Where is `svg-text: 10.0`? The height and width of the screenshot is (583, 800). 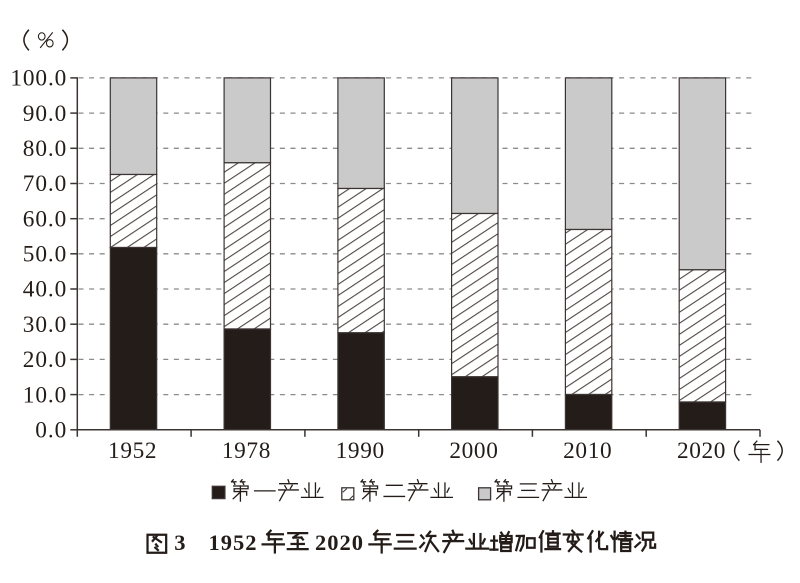
svg-text: 10.0 is located at coordinates (45, 395).